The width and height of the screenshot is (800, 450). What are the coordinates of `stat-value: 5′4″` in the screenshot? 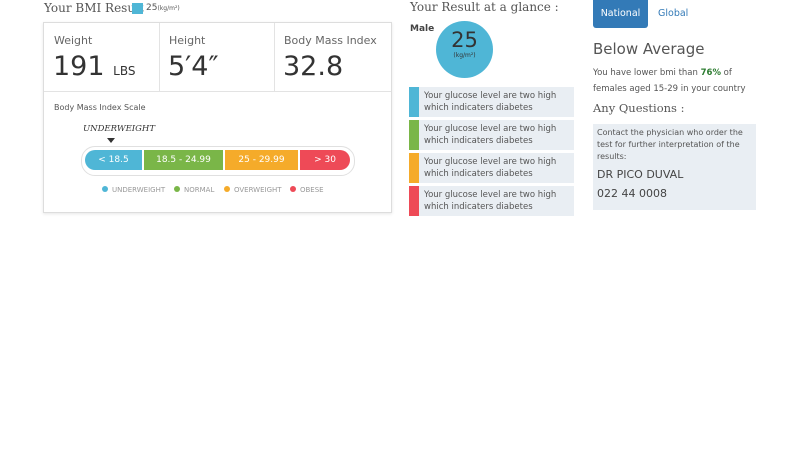 It's located at (193, 66).